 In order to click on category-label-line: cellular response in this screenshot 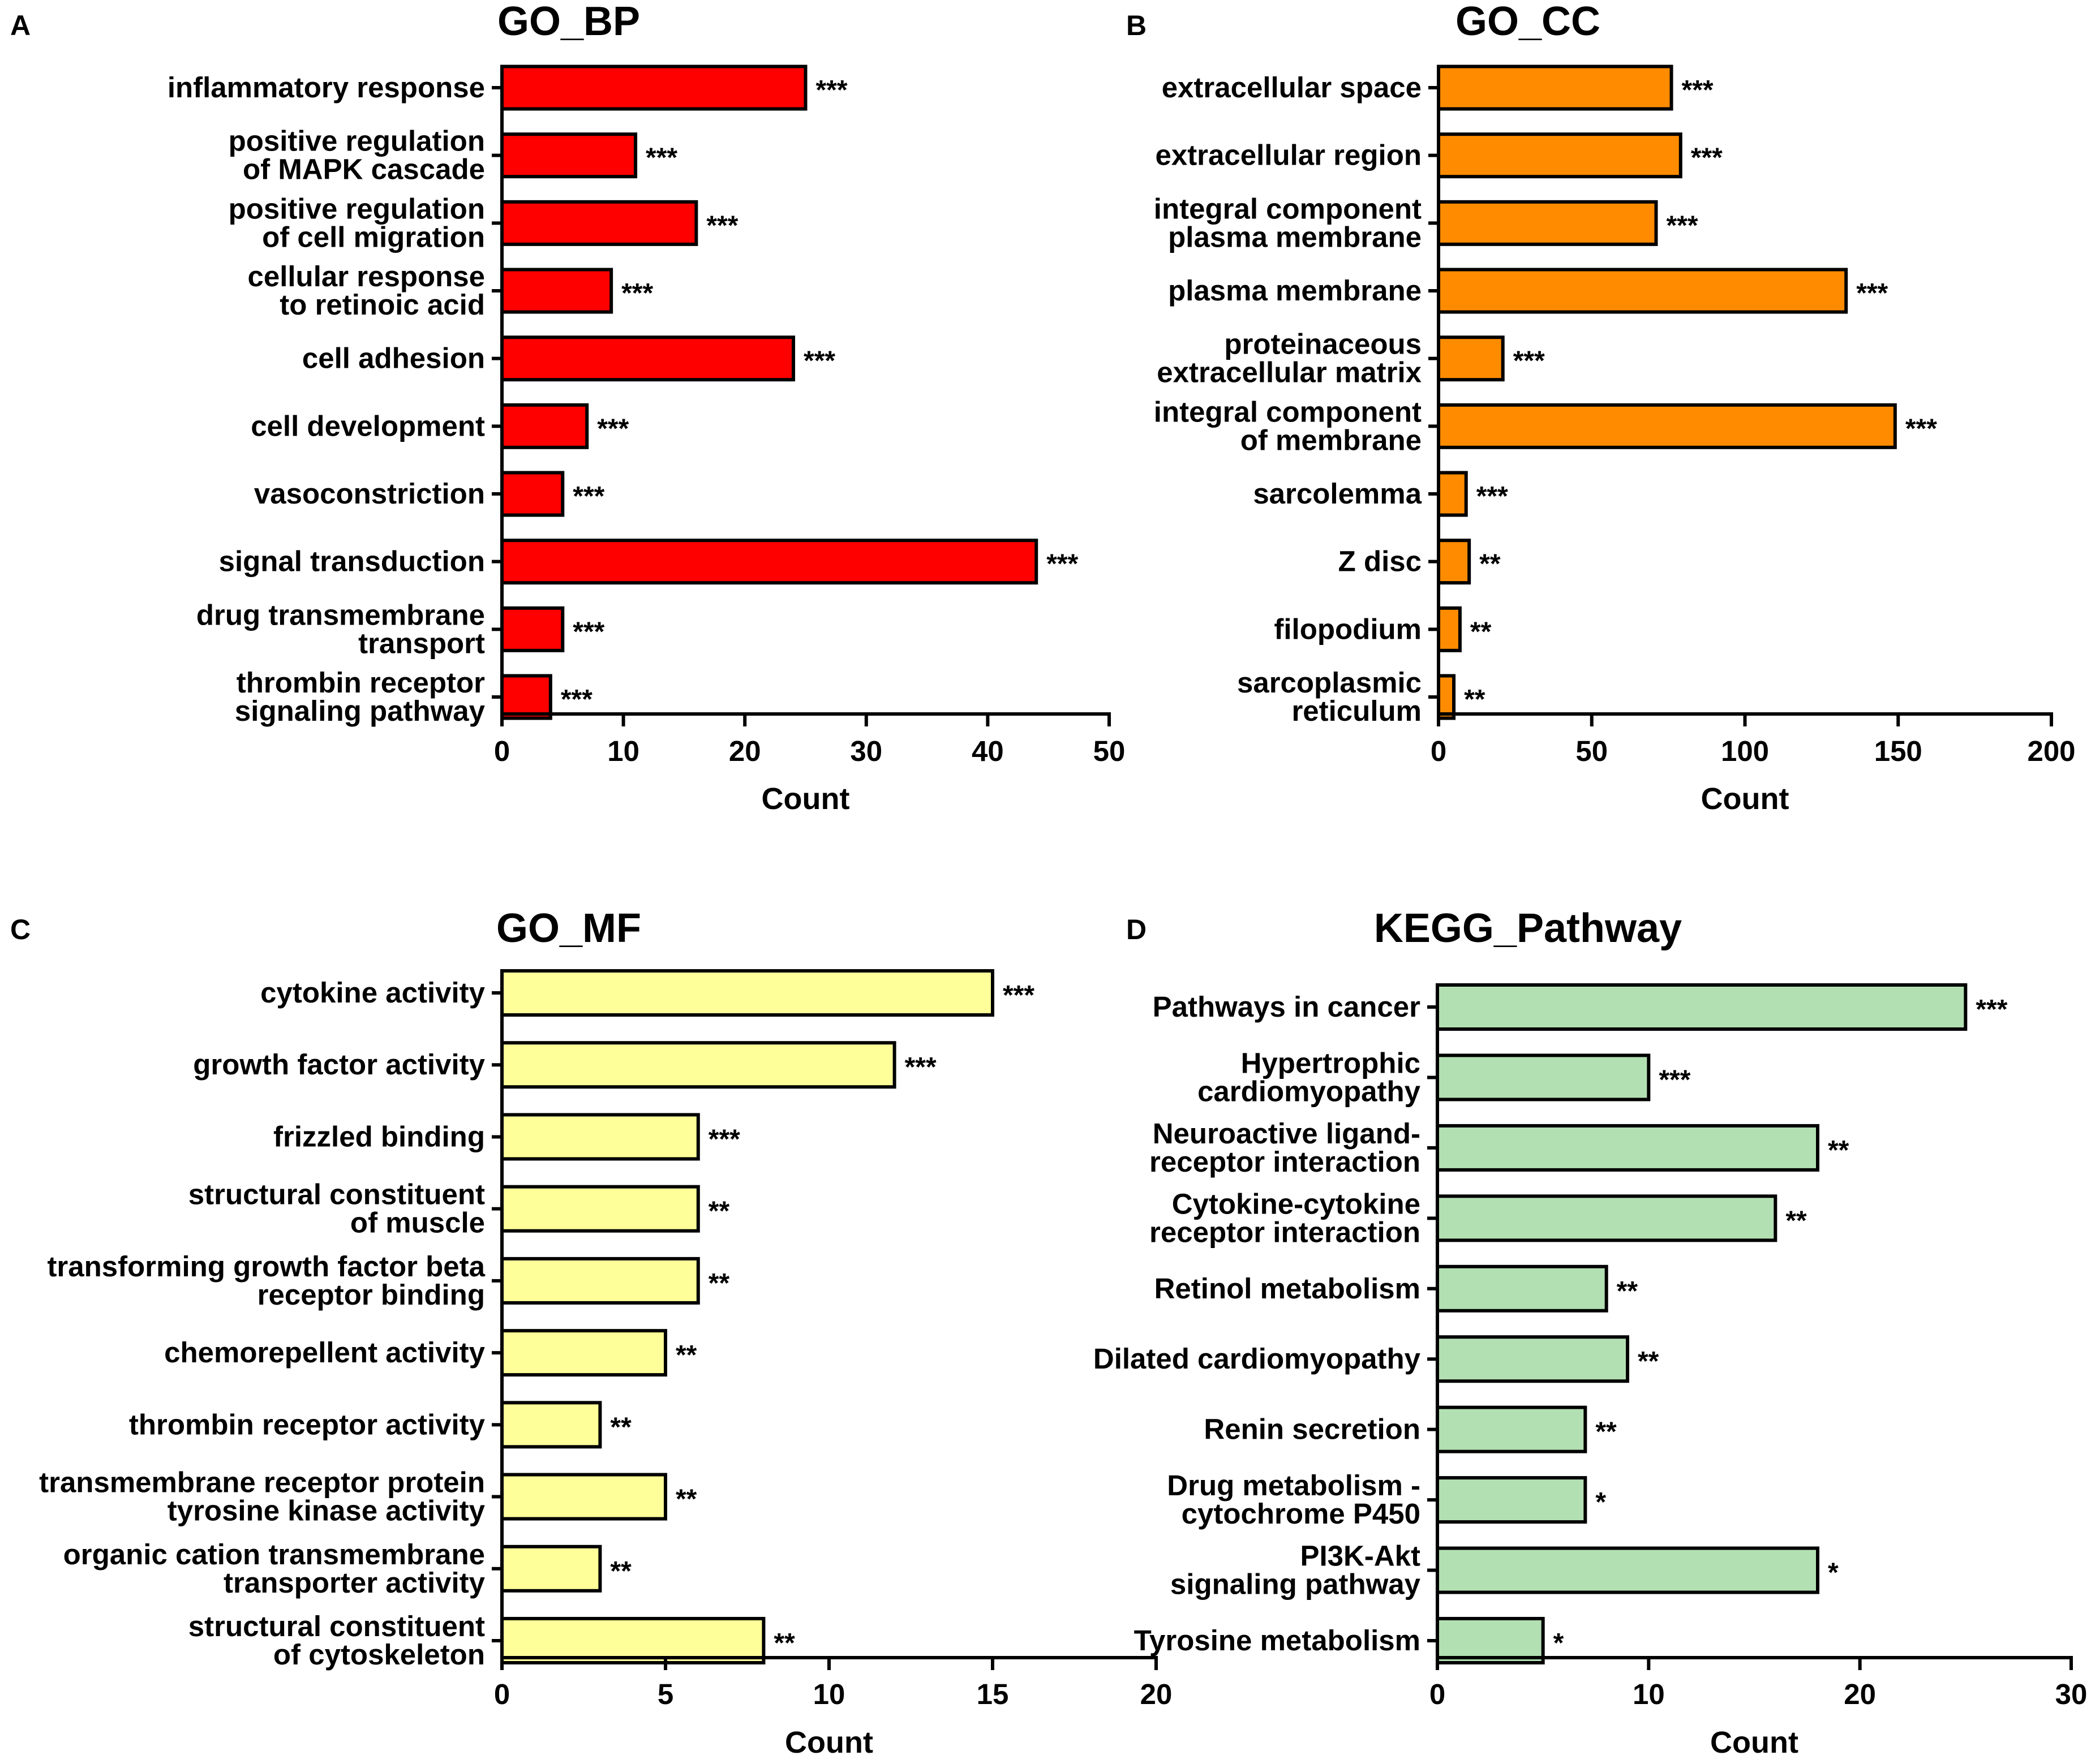, I will do `click(366, 276)`.